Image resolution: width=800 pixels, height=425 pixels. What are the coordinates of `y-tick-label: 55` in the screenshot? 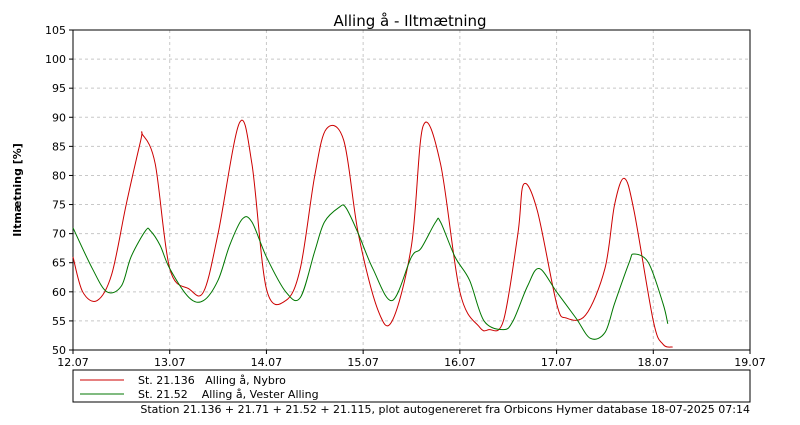 It's located at (59, 321).